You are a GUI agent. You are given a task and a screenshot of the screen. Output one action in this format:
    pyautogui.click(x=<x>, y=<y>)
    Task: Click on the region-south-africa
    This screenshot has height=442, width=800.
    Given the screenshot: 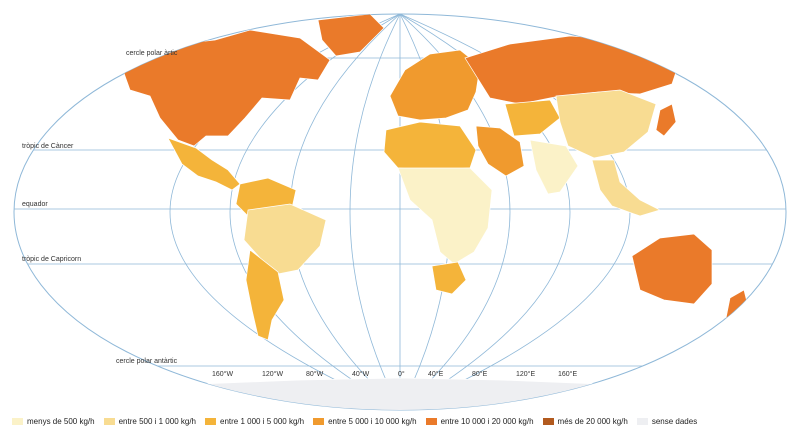 What is the action you would take?
    pyautogui.click(x=449, y=278)
    